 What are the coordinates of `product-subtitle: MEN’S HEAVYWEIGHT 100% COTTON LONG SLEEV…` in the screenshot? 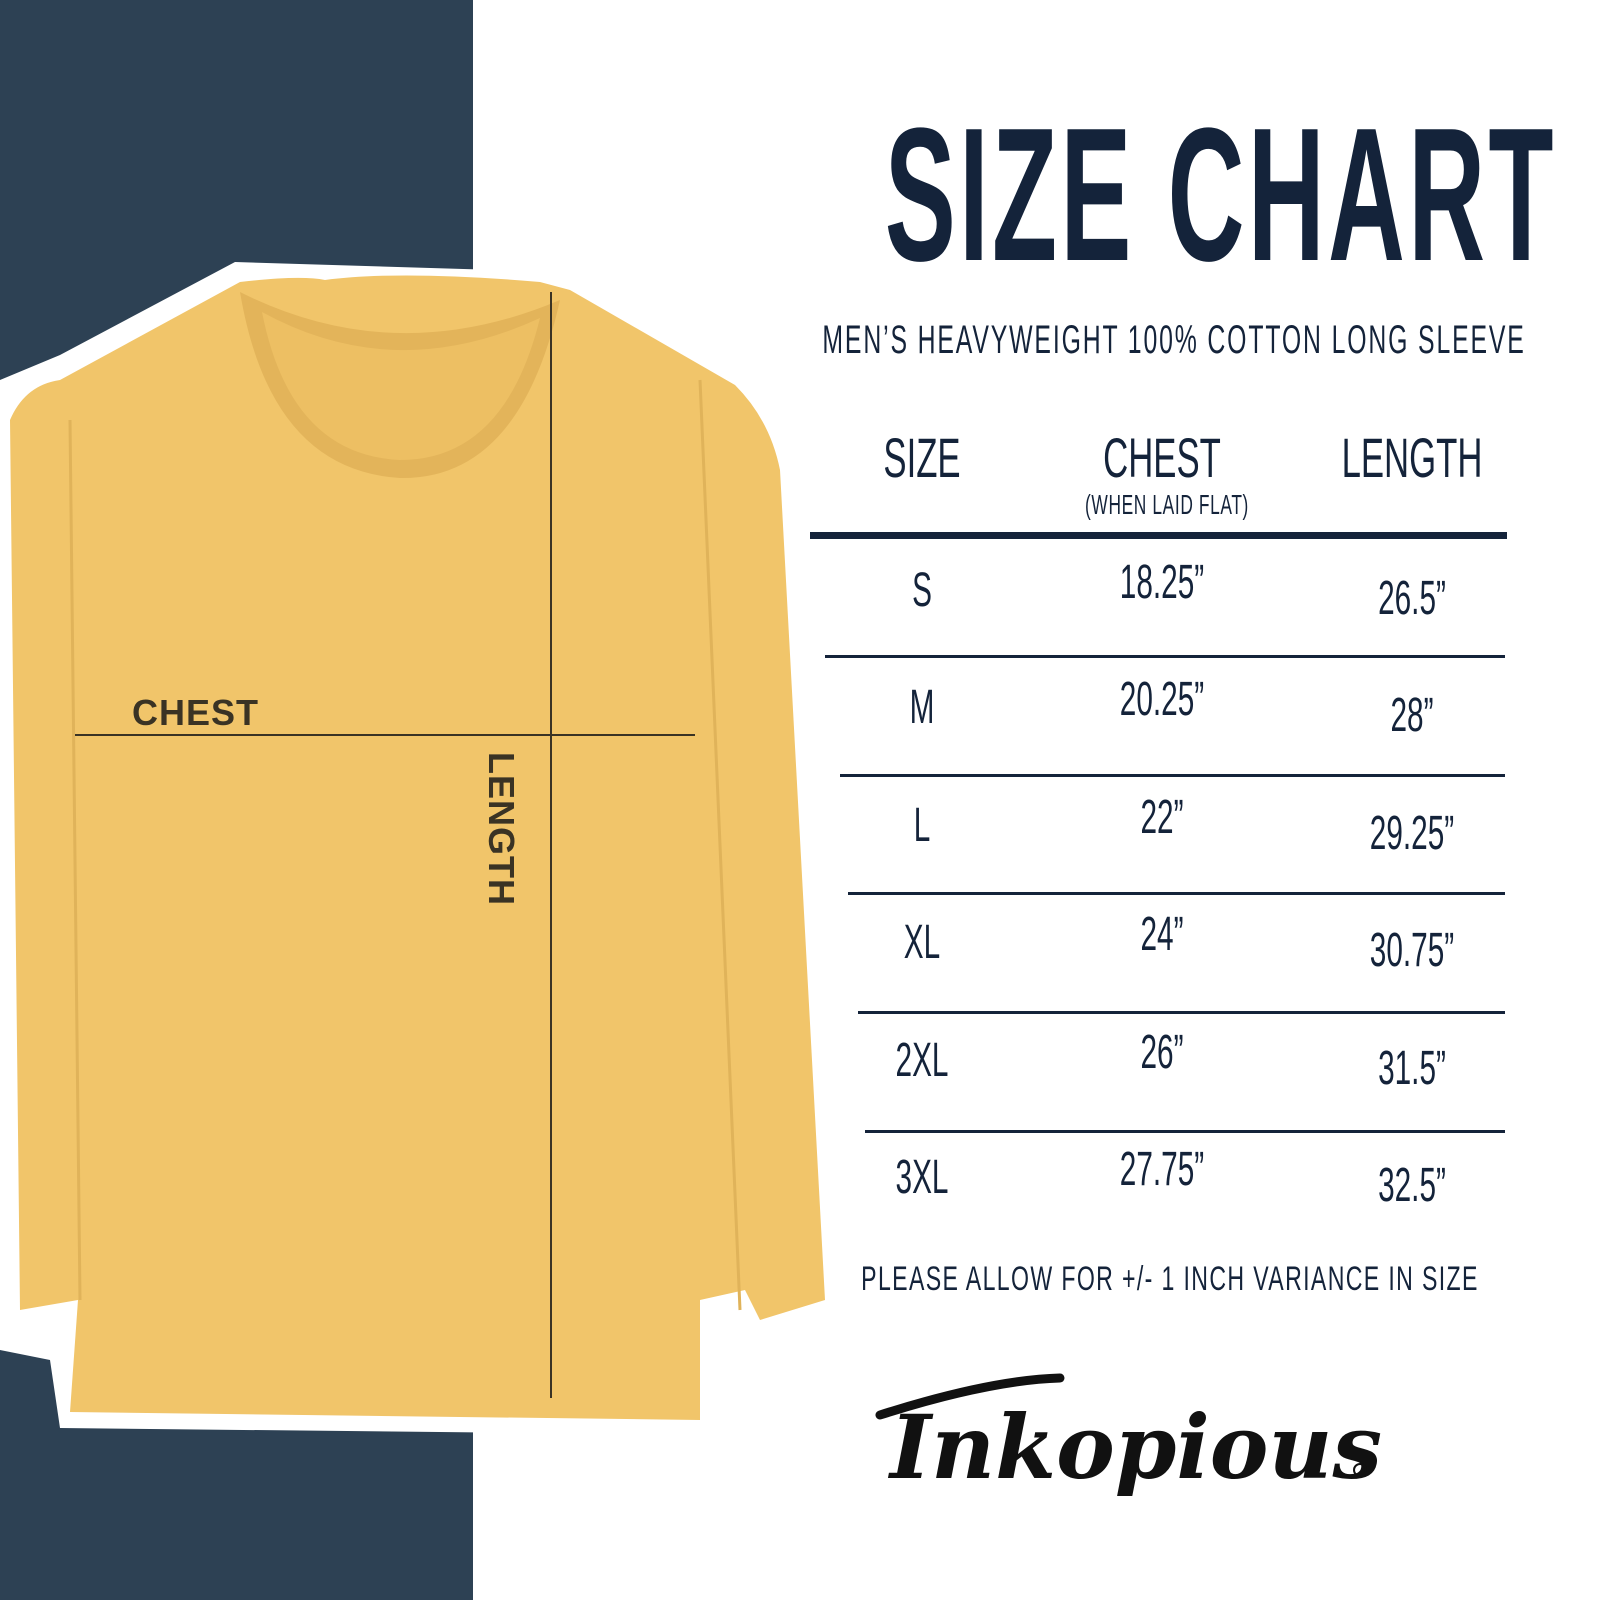 It's located at (1174, 340).